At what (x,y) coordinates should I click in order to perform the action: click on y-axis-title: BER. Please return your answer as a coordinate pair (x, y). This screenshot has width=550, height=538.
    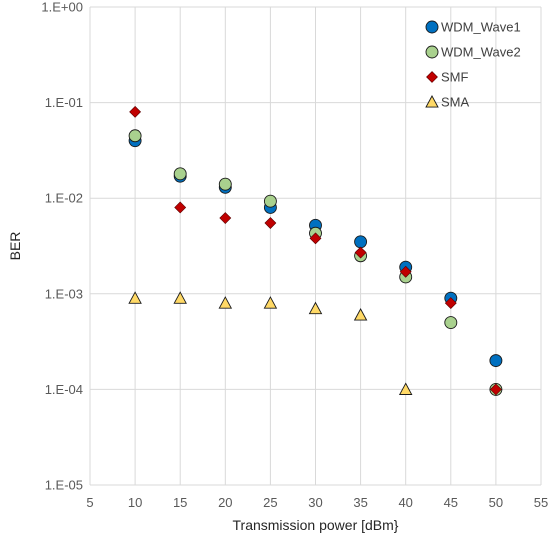
    Looking at the image, I should click on (15, 246).